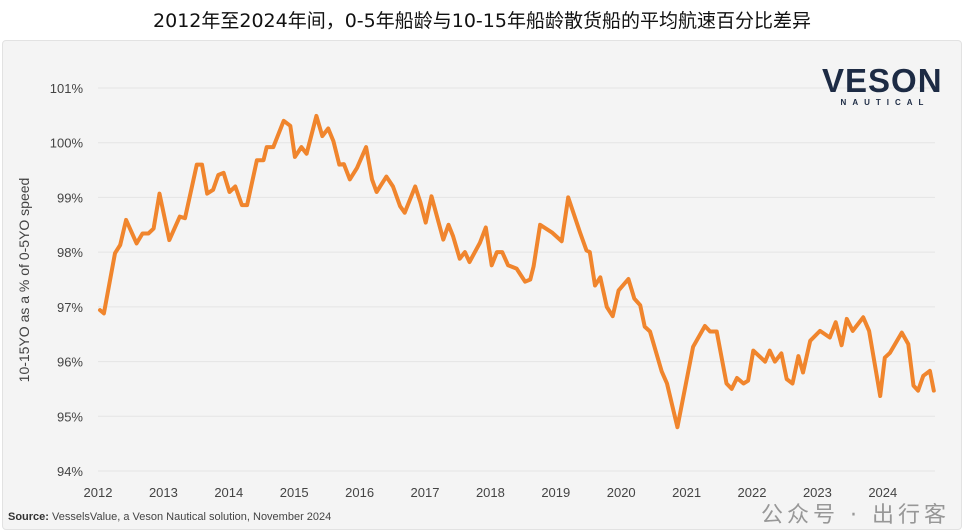 The height and width of the screenshot is (531, 964). Describe the element at coordinates (555, 492) in the screenshot. I see `x-tick-label: 2019` at that location.